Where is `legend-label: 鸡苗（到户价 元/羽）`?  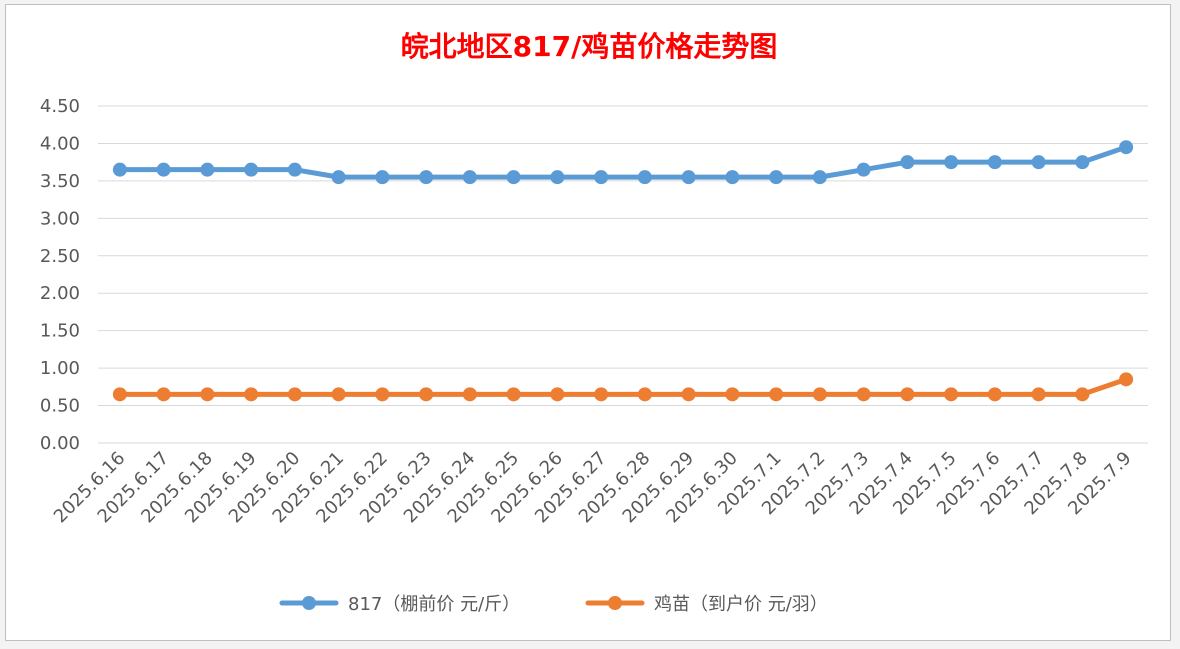 legend-label: 鸡苗（到户价 元/羽） is located at coordinates (741, 604).